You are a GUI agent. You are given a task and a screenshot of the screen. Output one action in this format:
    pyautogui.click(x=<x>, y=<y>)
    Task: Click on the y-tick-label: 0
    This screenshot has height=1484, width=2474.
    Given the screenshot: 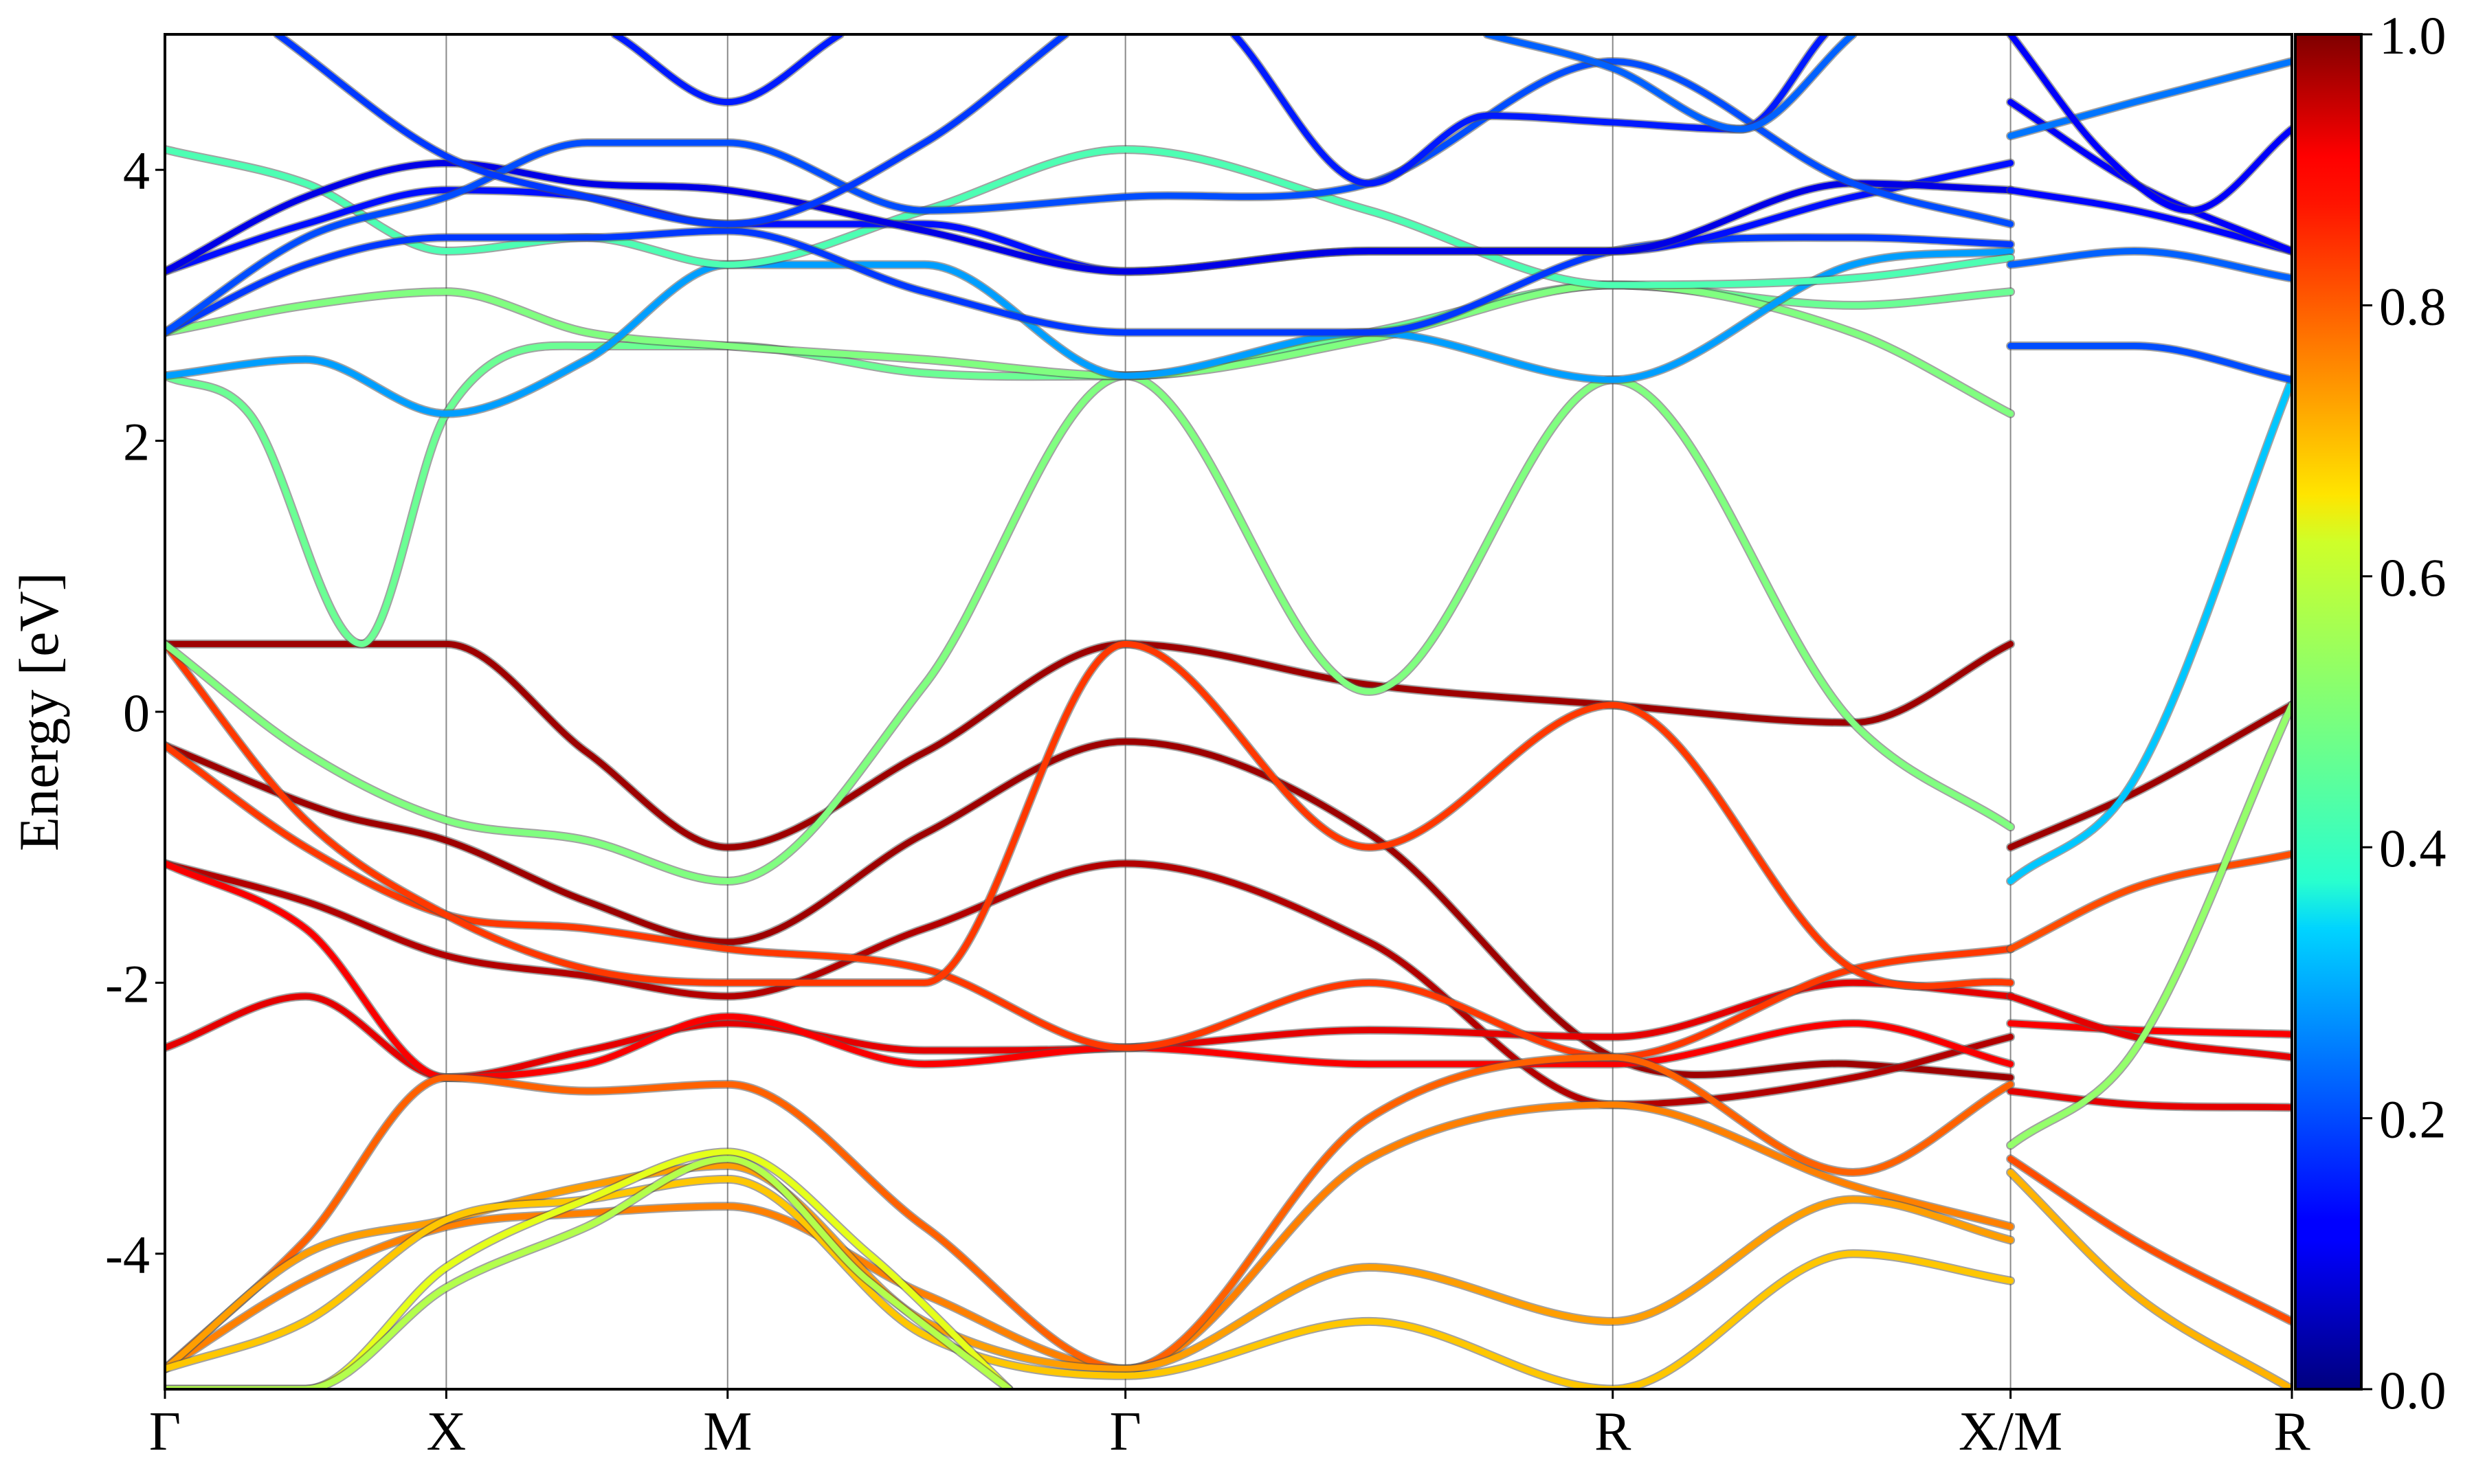 What is the action you would take?
    pyautogui.click(x=136, y=713)
    